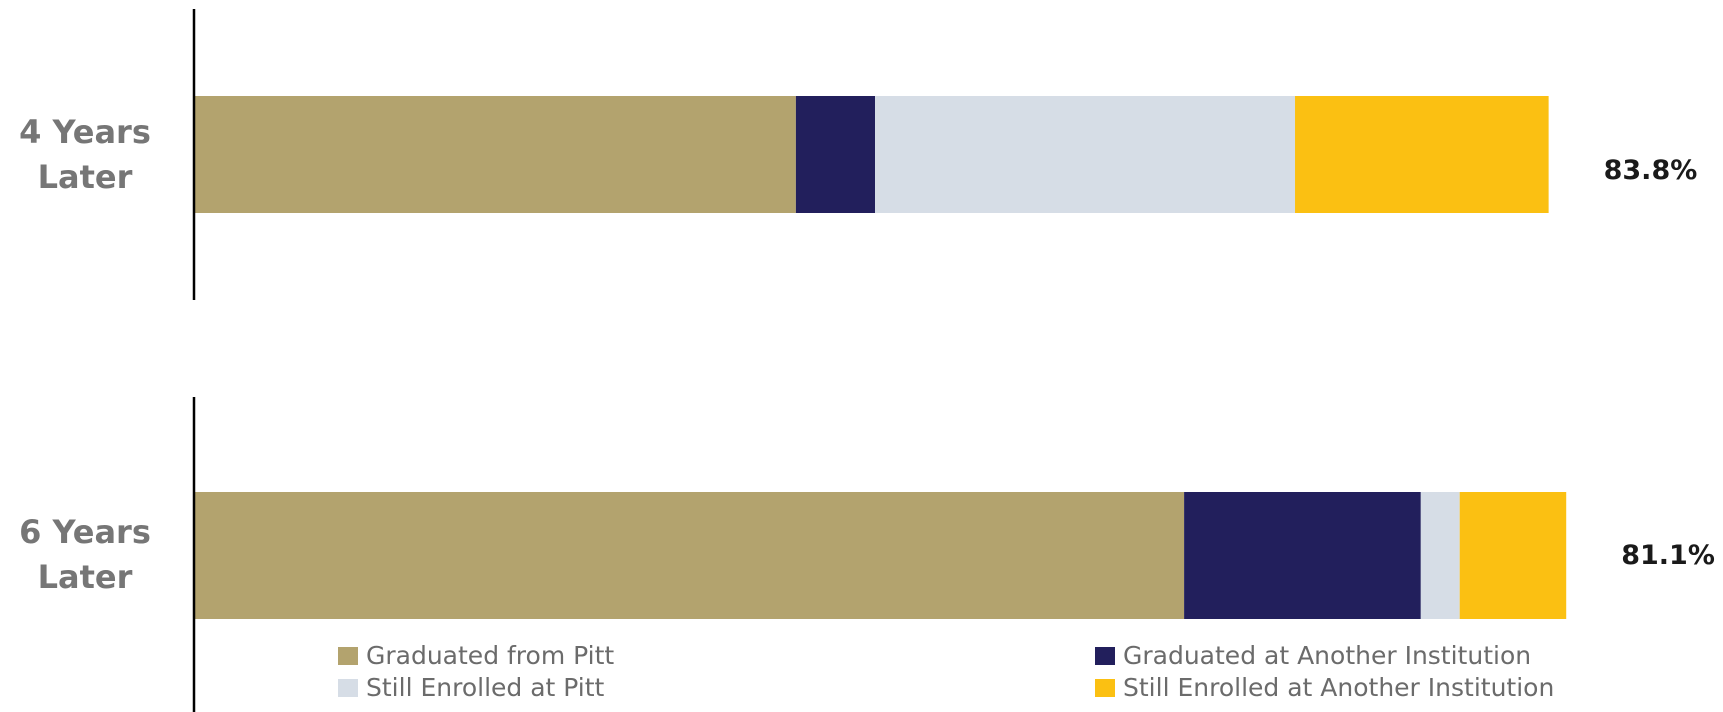  I want to click on total-label: 81.1%, so click(1668, 555).